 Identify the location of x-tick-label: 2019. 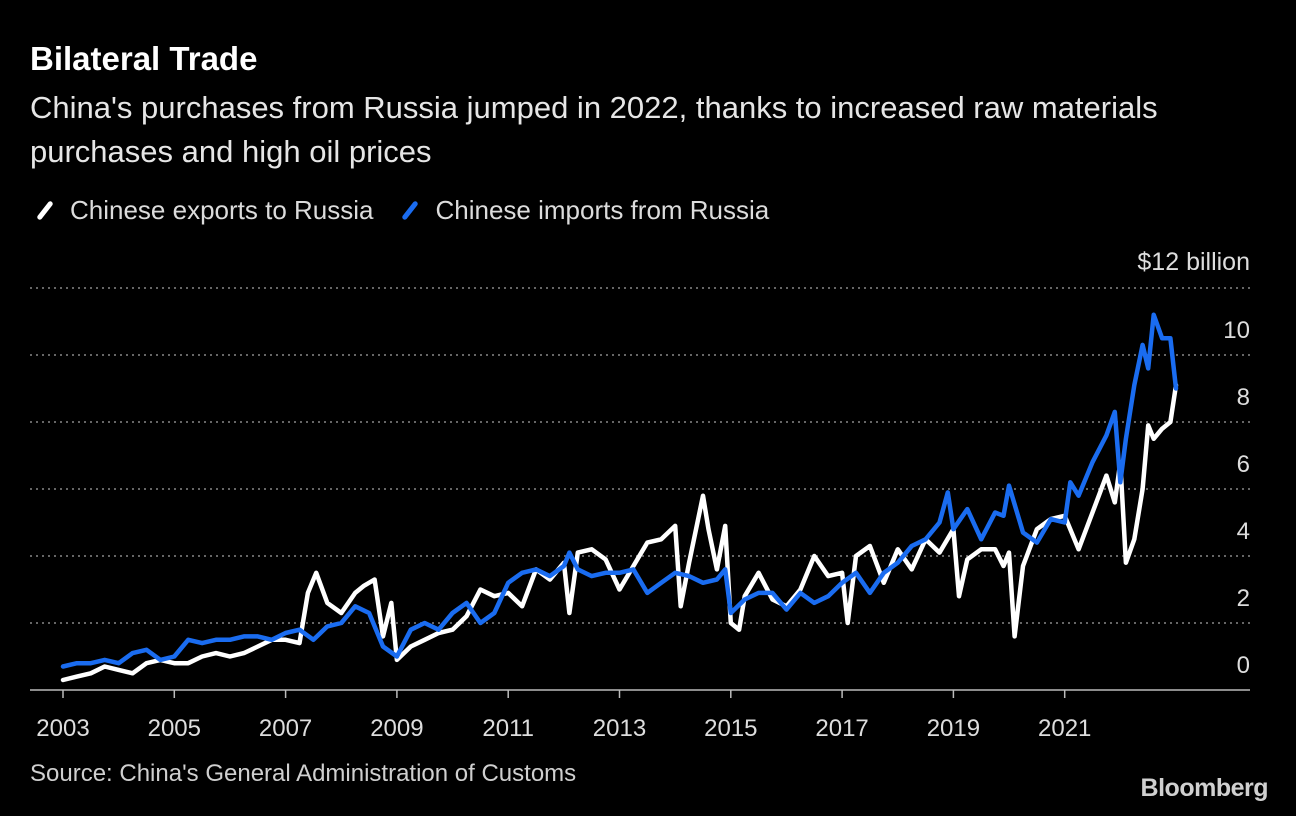
(953, 728).